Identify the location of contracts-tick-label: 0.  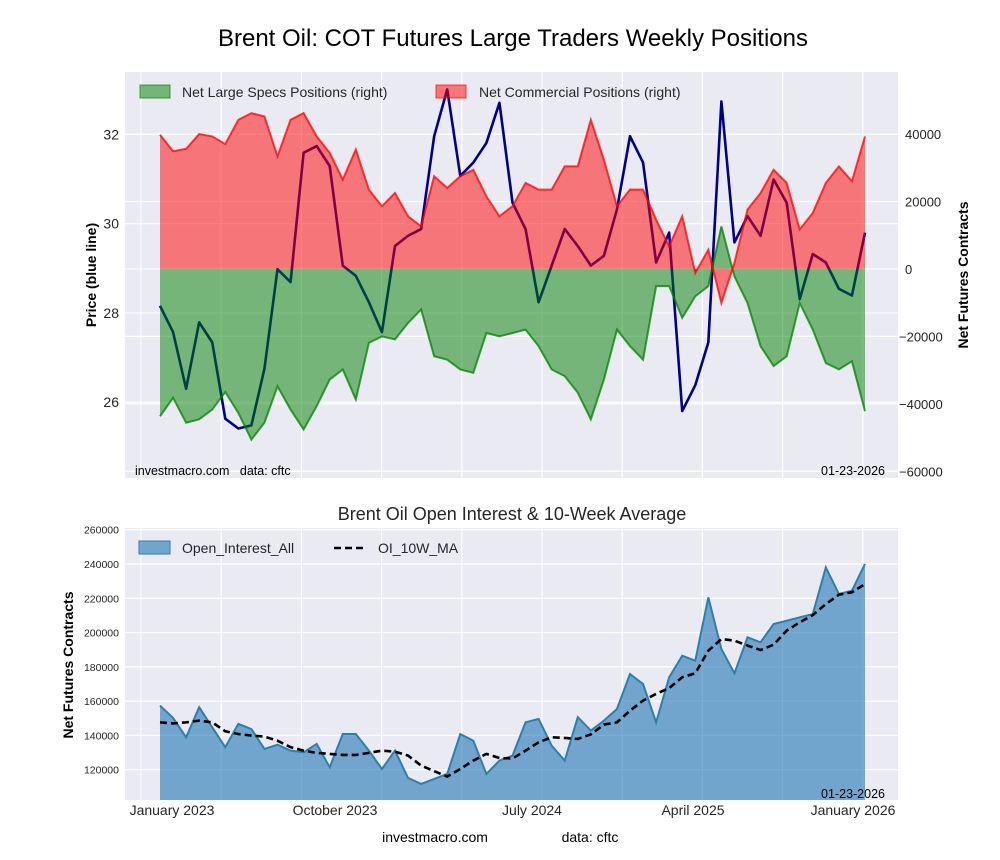
(908, 269).